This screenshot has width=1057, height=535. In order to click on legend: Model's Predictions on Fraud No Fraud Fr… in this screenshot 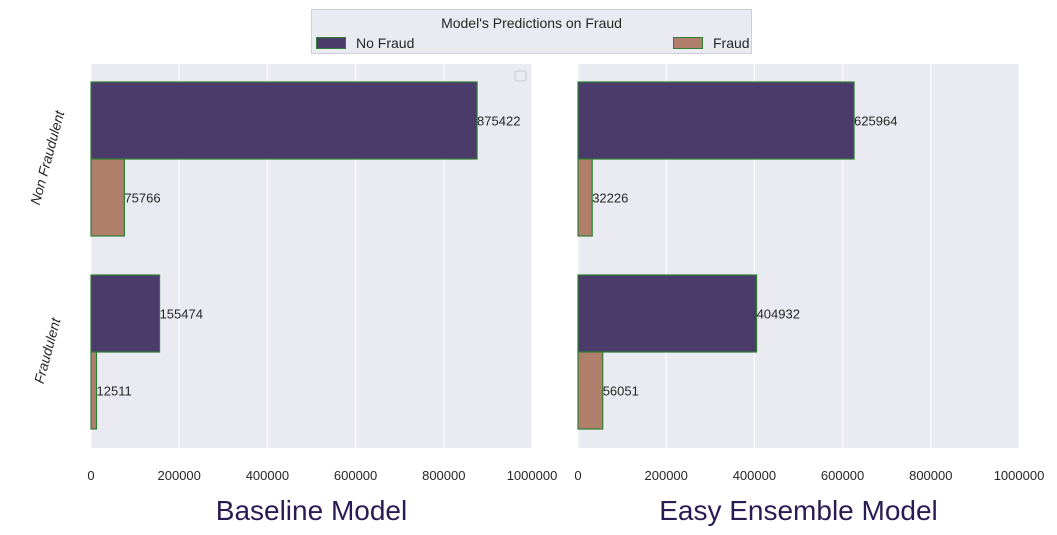, I will do `click(531, 31)`.